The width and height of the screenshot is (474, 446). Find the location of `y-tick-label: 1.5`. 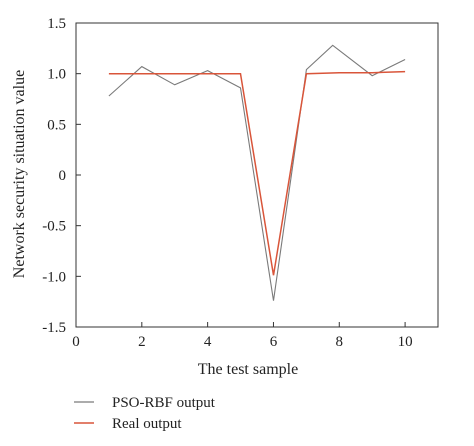

y-tick-label: 1.5 is located at coordinates (56, 24).